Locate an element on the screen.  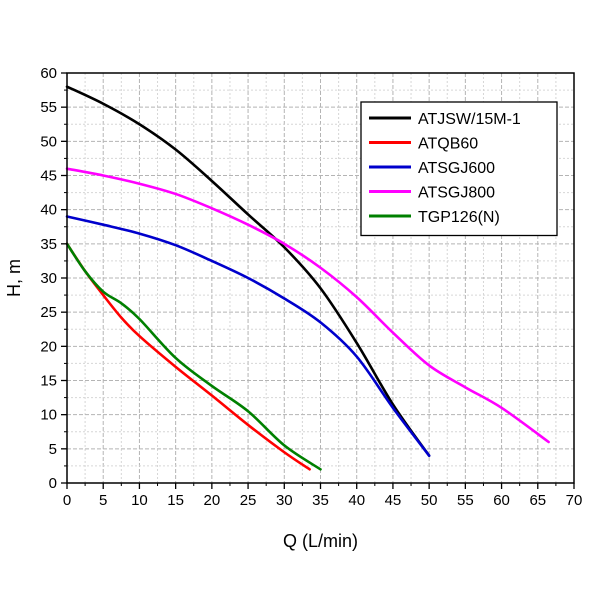
legend-label: ATJSW/15M-1 is located at coordinates (469, 119).